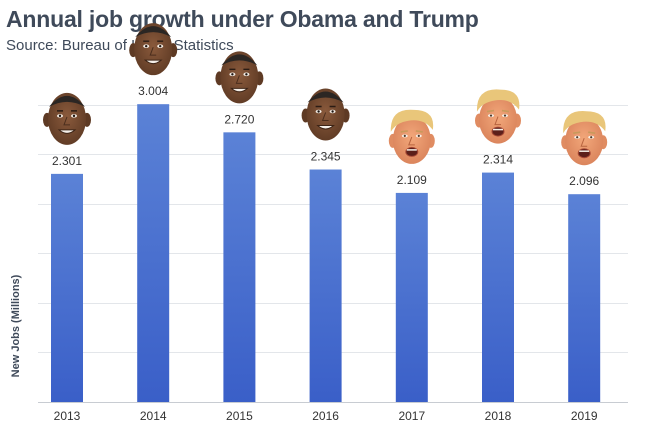  Describe the element at coordinates (67, 416) in the screenshot. I see `x-tick-label: 2013` at that location.